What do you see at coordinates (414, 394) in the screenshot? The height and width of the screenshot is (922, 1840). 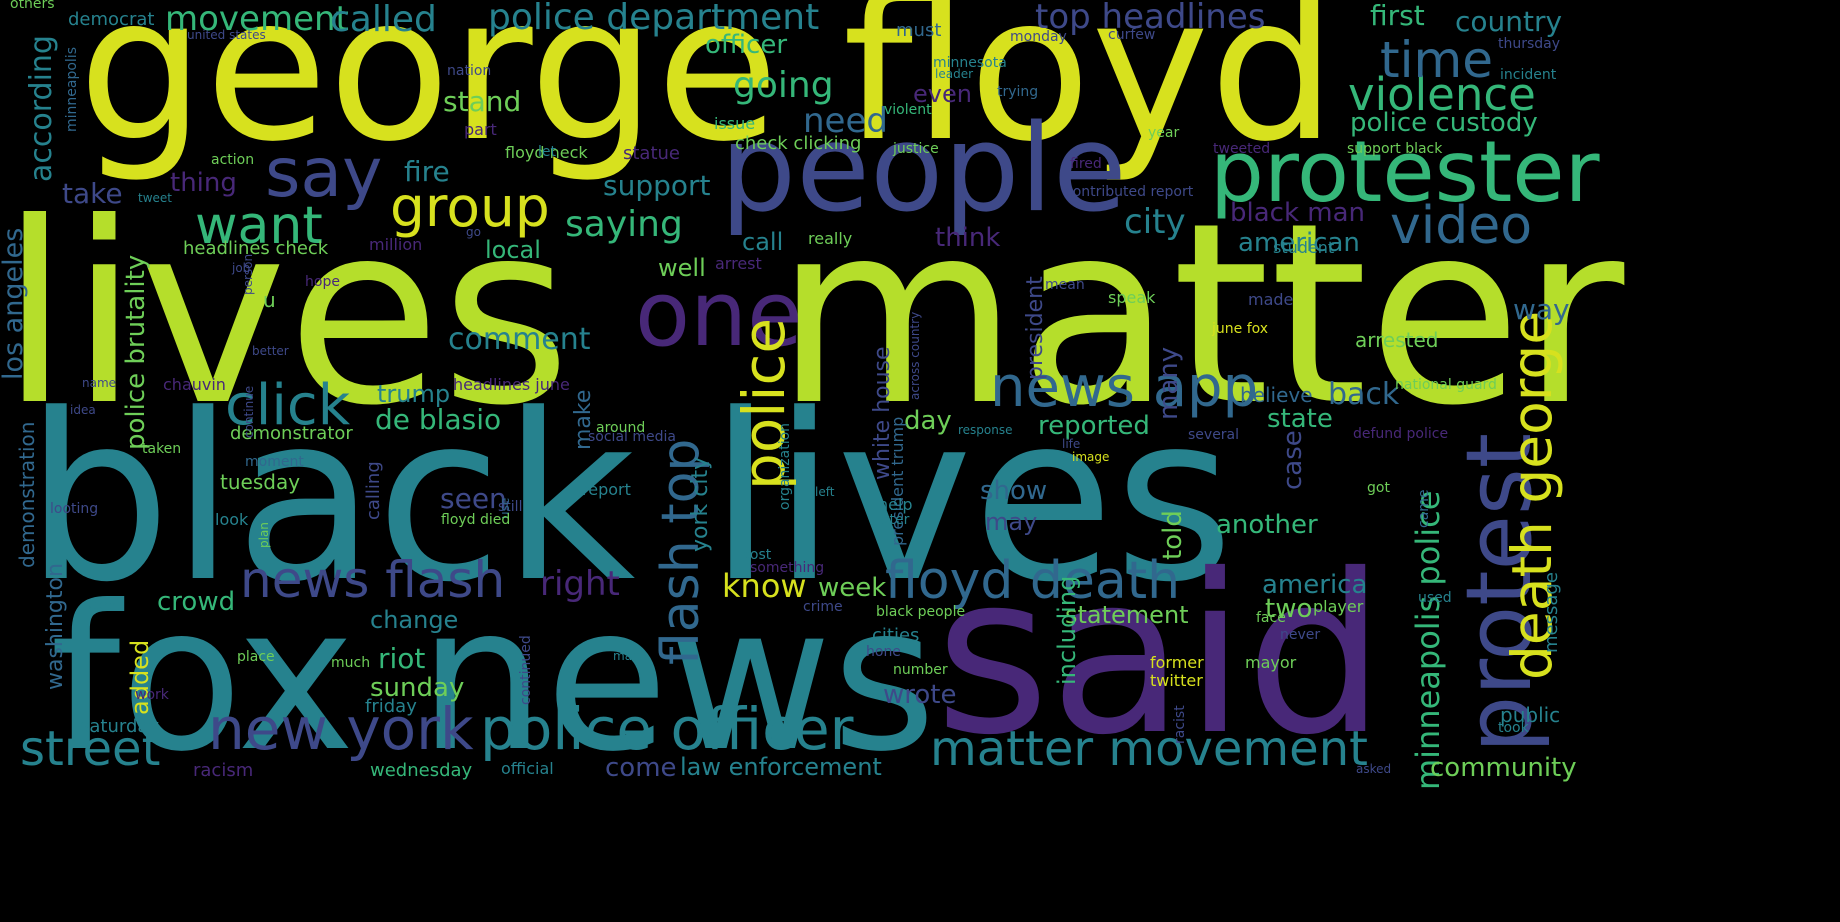 I see `word-trump: trump` at bounding box center [414, 394].